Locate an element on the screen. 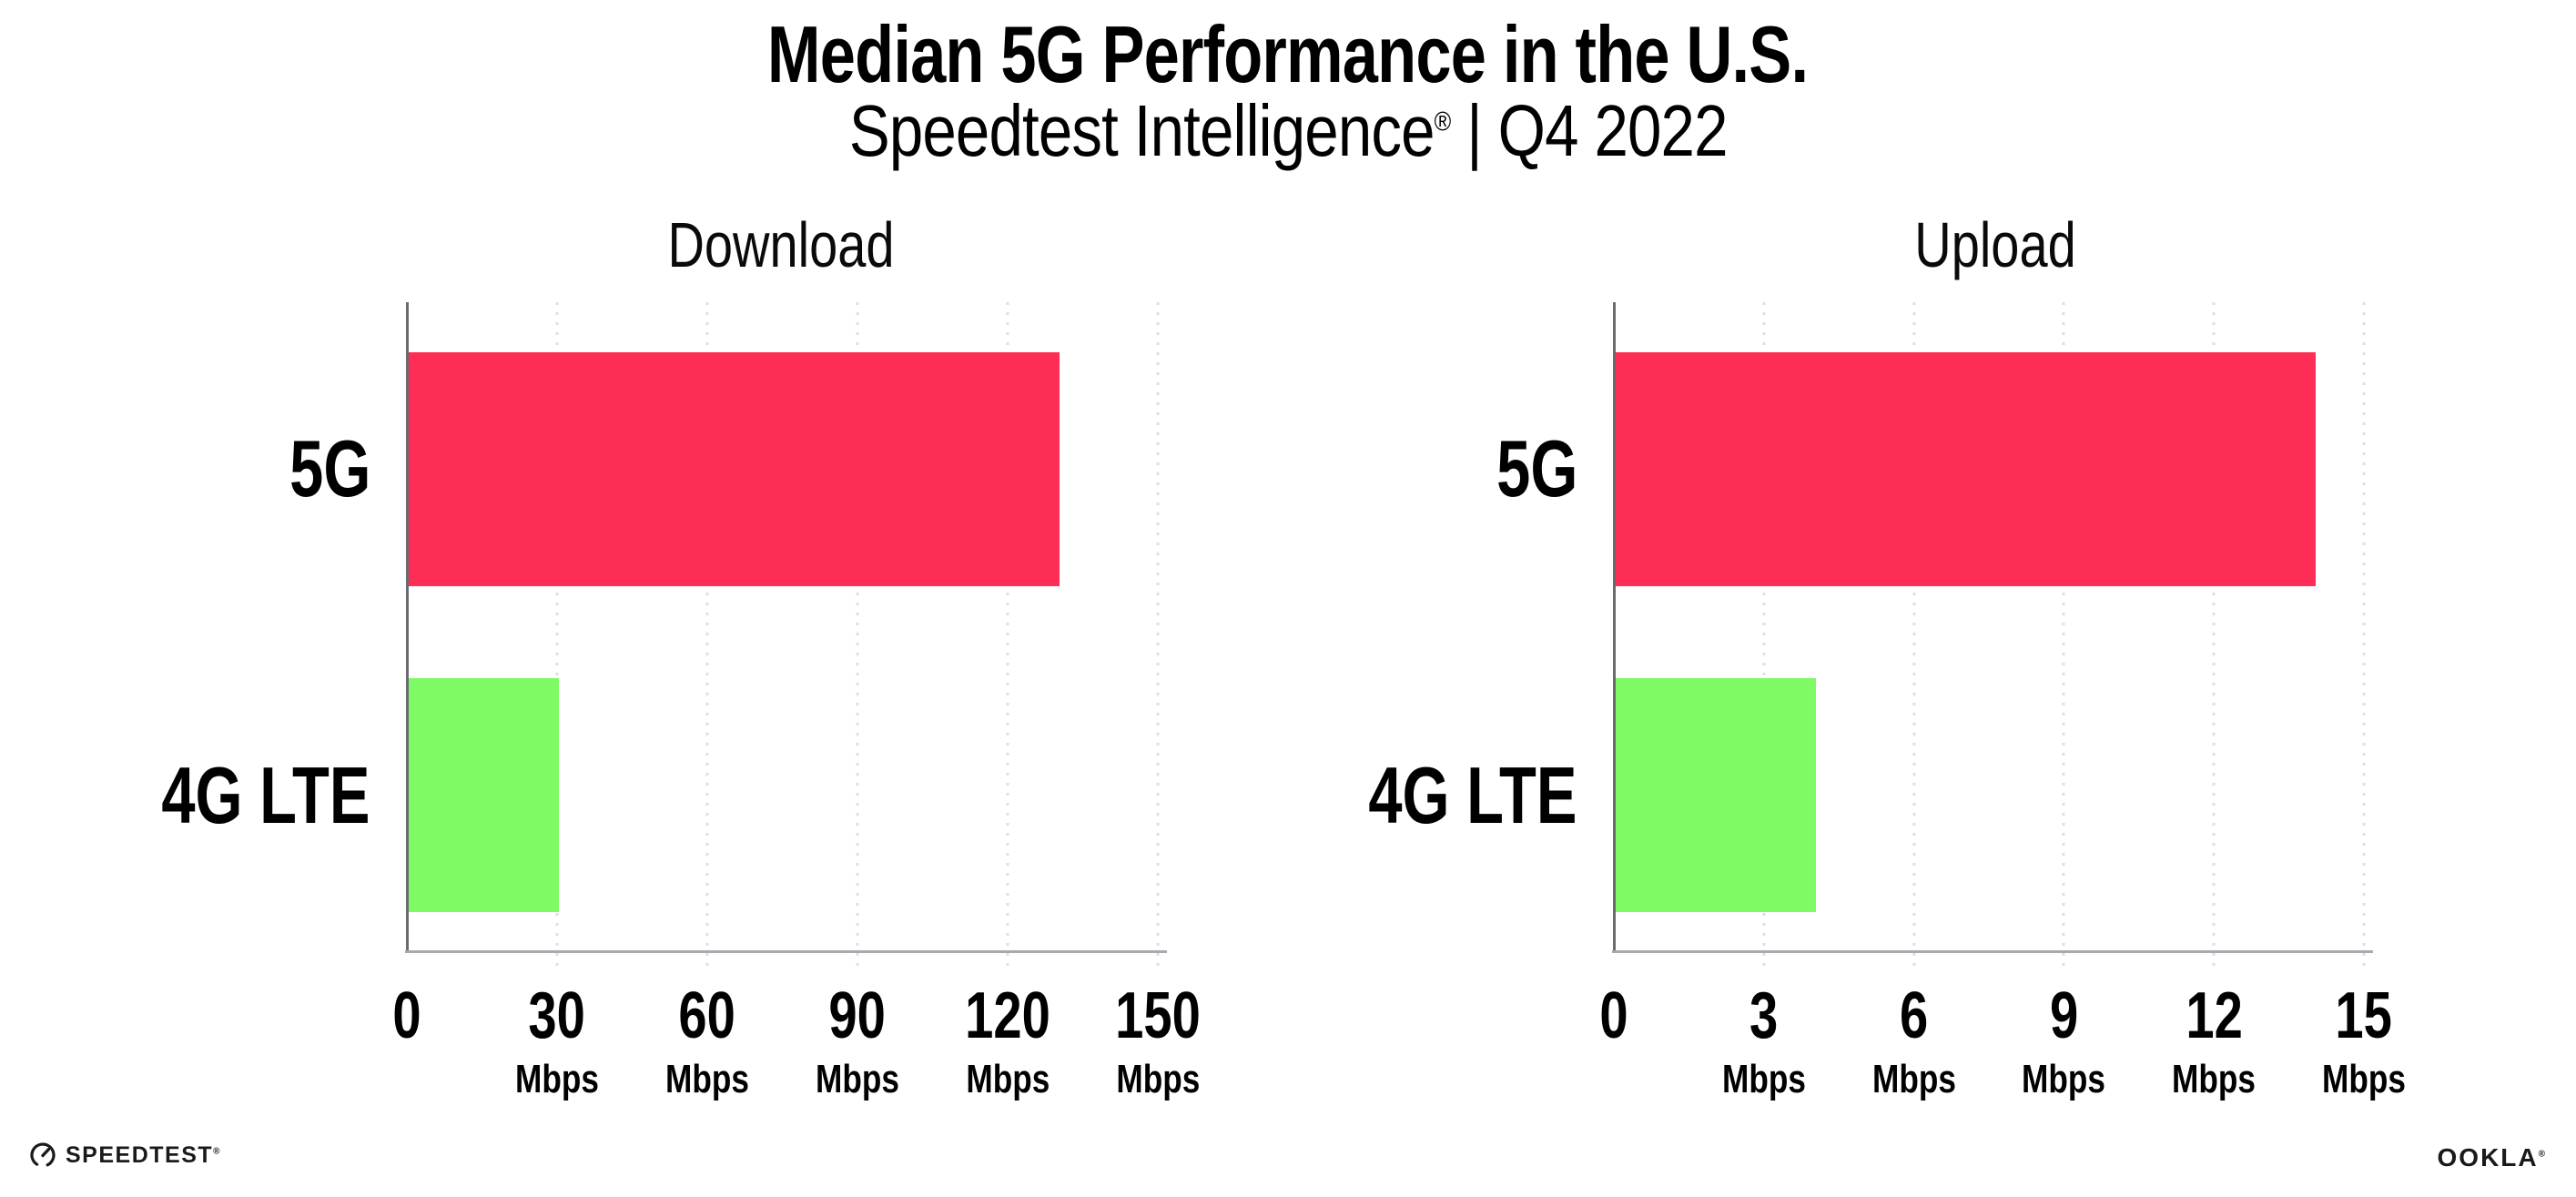 Image resolution: width=2576 pixels, height=1197 pixels. upload-chart-title: Upload is located at coordinates (1995, 245).